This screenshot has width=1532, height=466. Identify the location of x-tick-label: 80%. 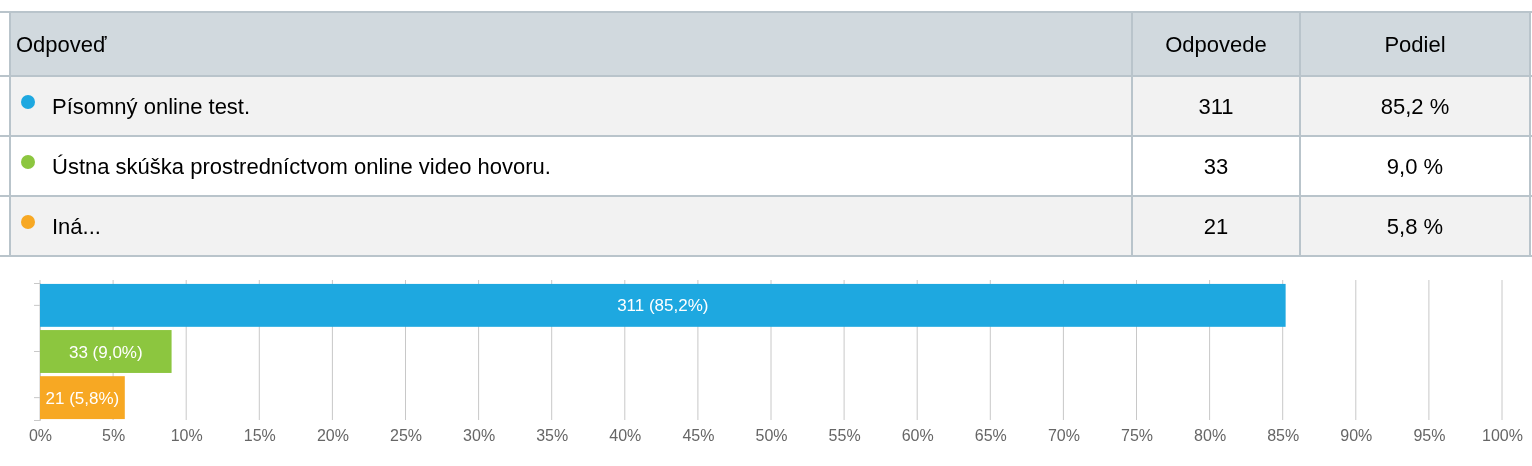
(1210, 436).